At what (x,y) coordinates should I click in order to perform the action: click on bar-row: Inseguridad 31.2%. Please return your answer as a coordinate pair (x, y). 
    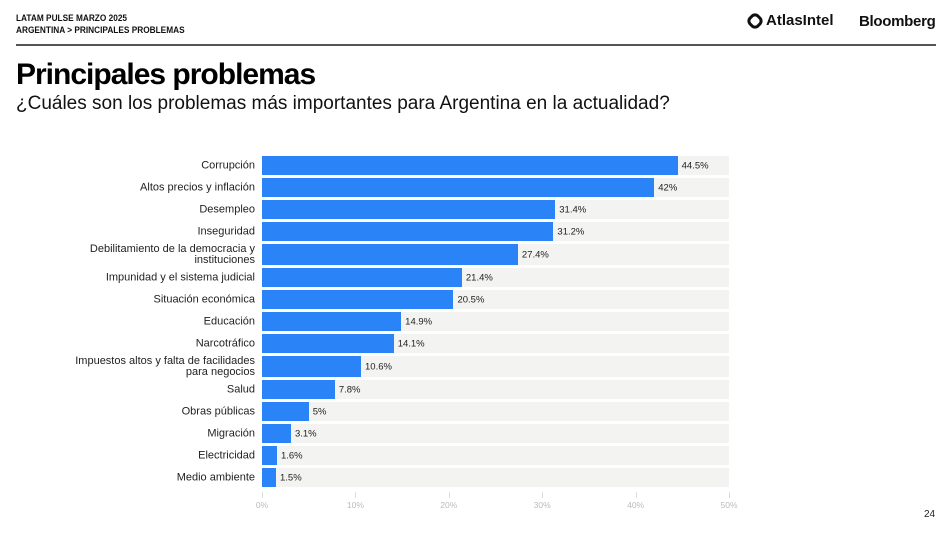
    Looking at the image, I should click on (473, 232).